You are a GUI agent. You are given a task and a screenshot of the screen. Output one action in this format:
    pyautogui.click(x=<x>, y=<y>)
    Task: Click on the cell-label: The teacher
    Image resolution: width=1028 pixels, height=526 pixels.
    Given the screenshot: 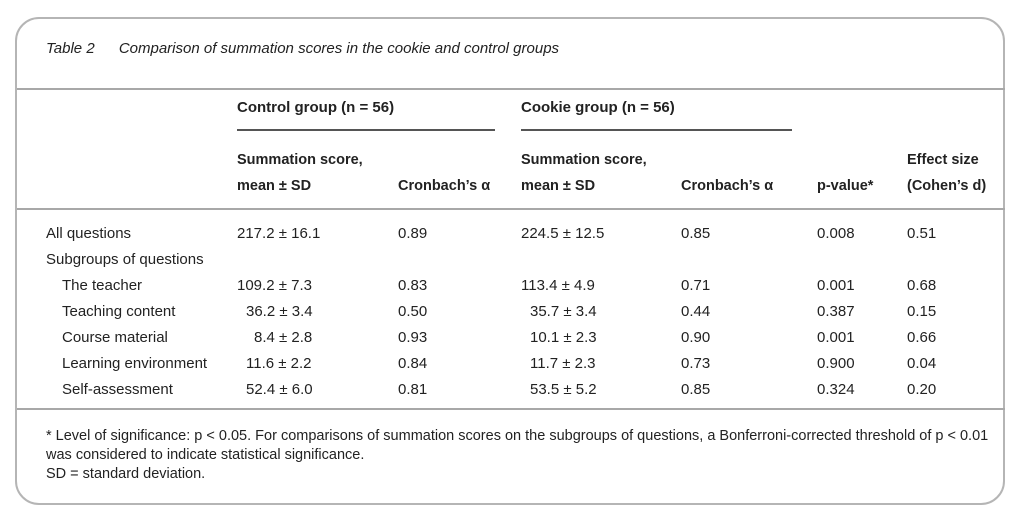 What is the action you would take?
    pyautogui.click(x=102, y=285)
    